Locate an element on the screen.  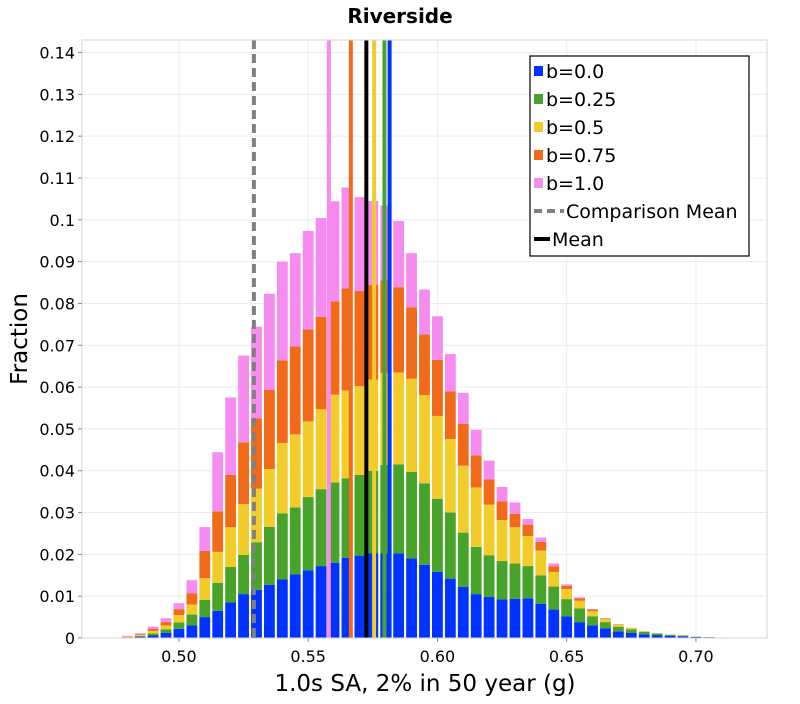
y-tick-label: 0.03 is located at coordinates (57, 513).